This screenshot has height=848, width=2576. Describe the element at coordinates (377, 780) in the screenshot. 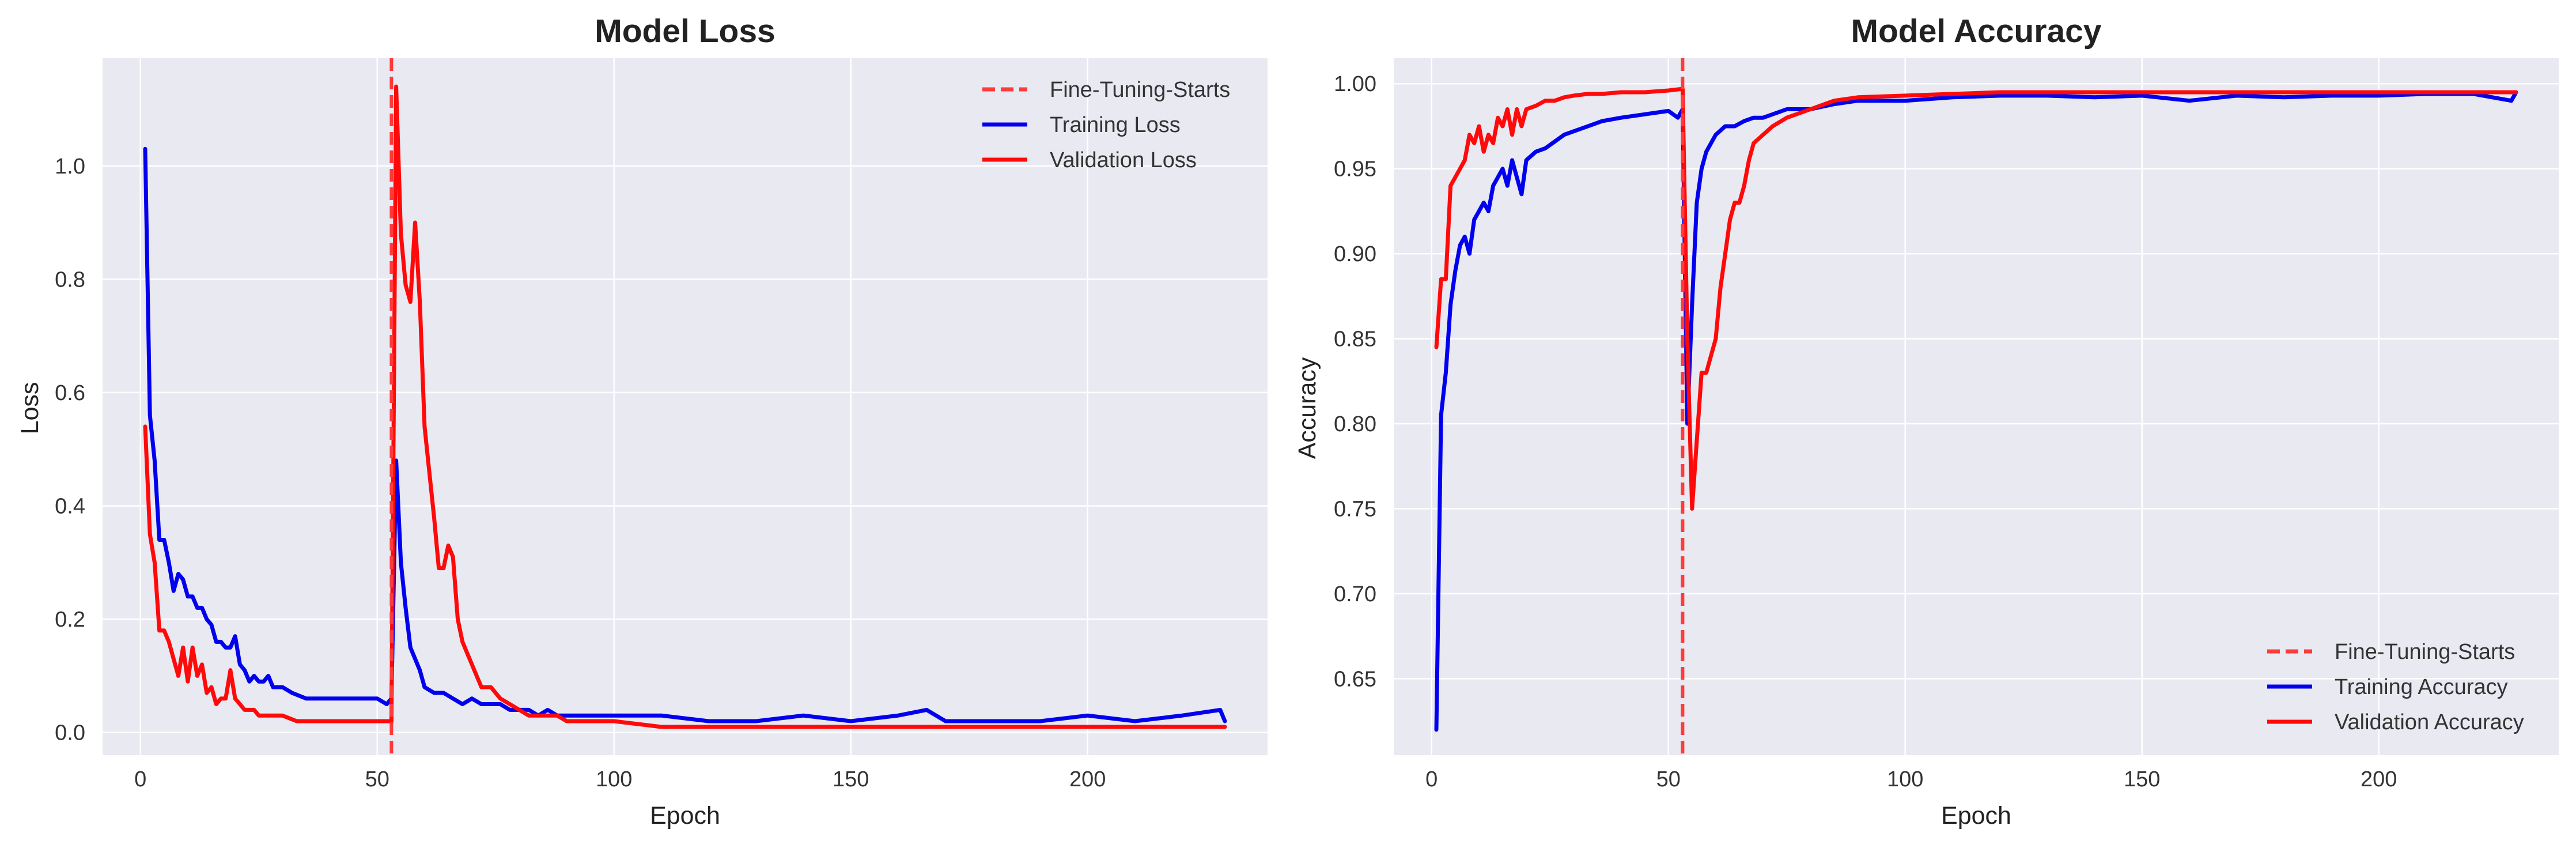

I see `loss-xtick-label: 50` at that location.